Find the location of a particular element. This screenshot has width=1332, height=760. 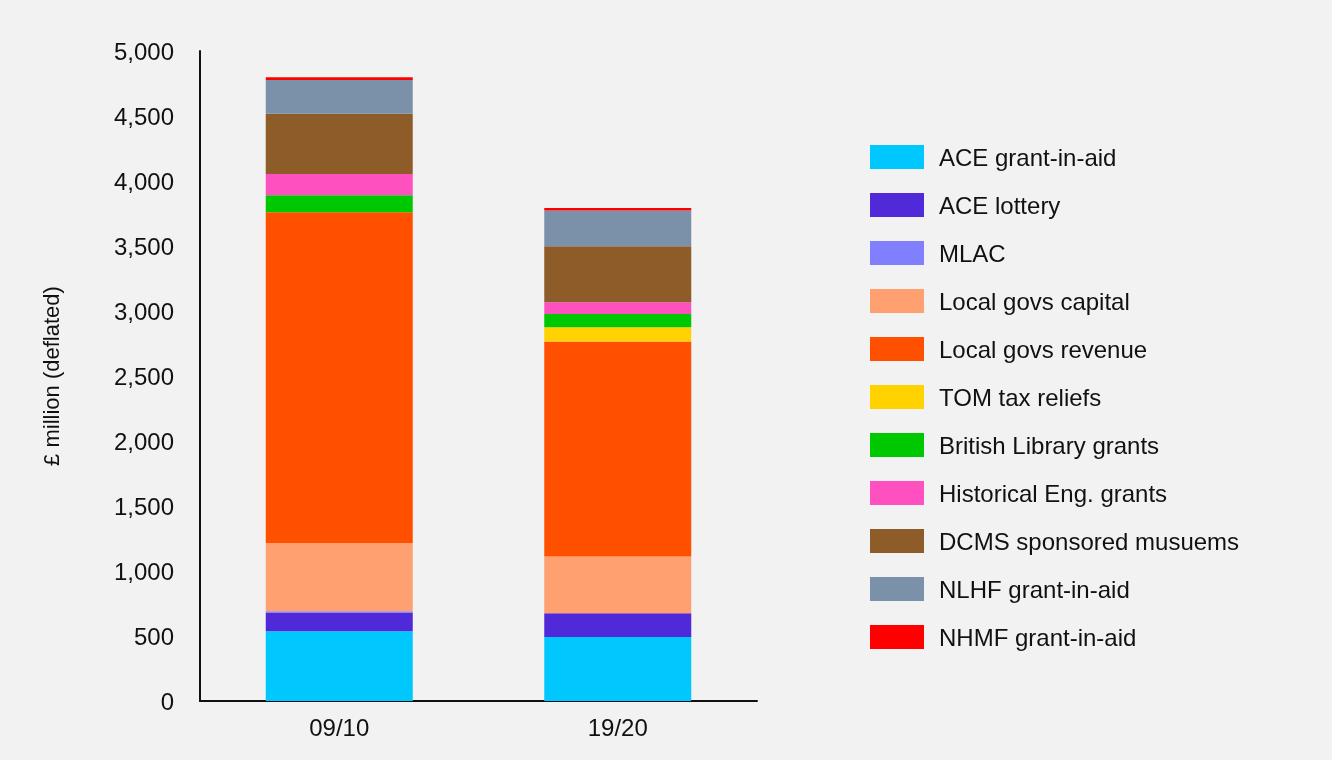

legend-label: Local govs capital is located at coordinates (1034, 301).